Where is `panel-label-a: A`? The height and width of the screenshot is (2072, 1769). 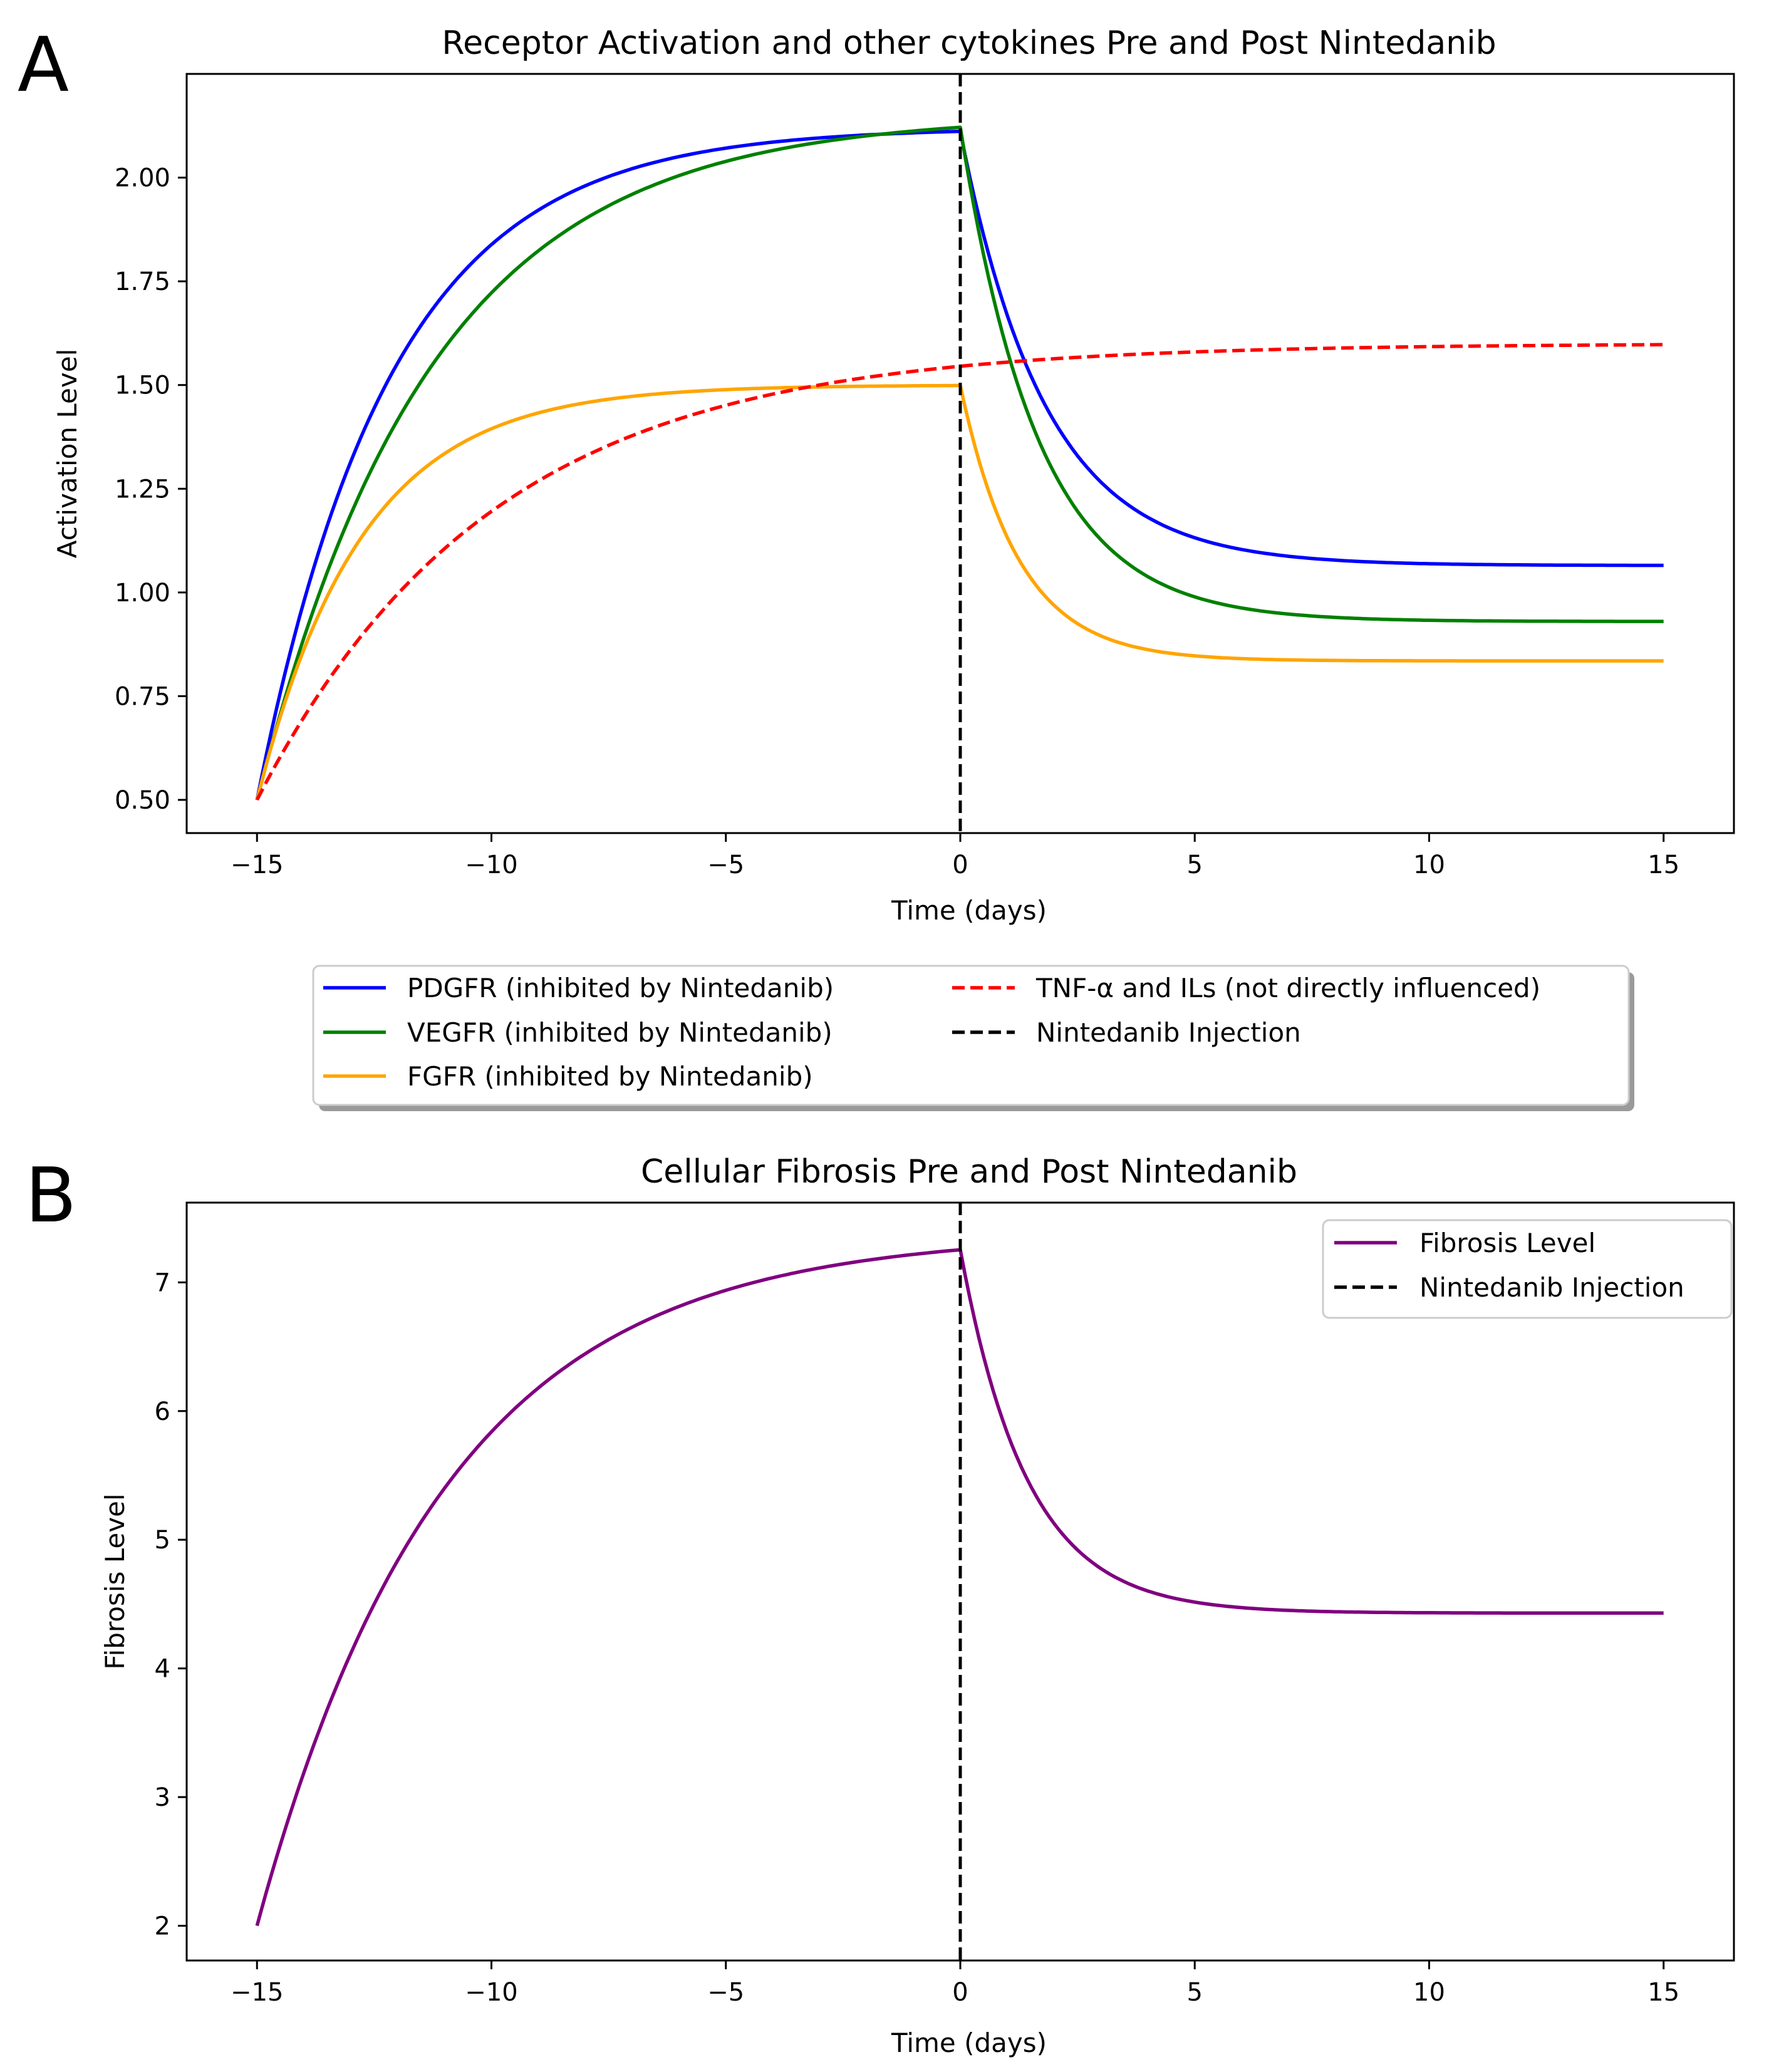
panel-label-a: A is located at coordinates (43, 65).